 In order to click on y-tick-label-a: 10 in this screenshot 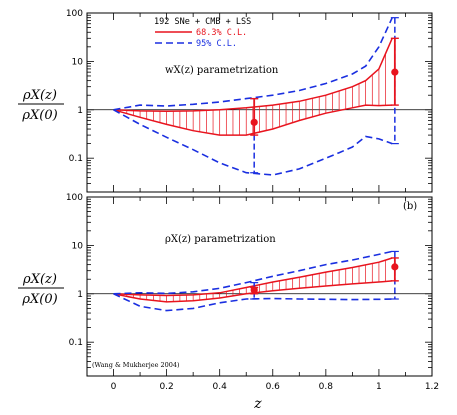, I will do `click(78, 62)`.